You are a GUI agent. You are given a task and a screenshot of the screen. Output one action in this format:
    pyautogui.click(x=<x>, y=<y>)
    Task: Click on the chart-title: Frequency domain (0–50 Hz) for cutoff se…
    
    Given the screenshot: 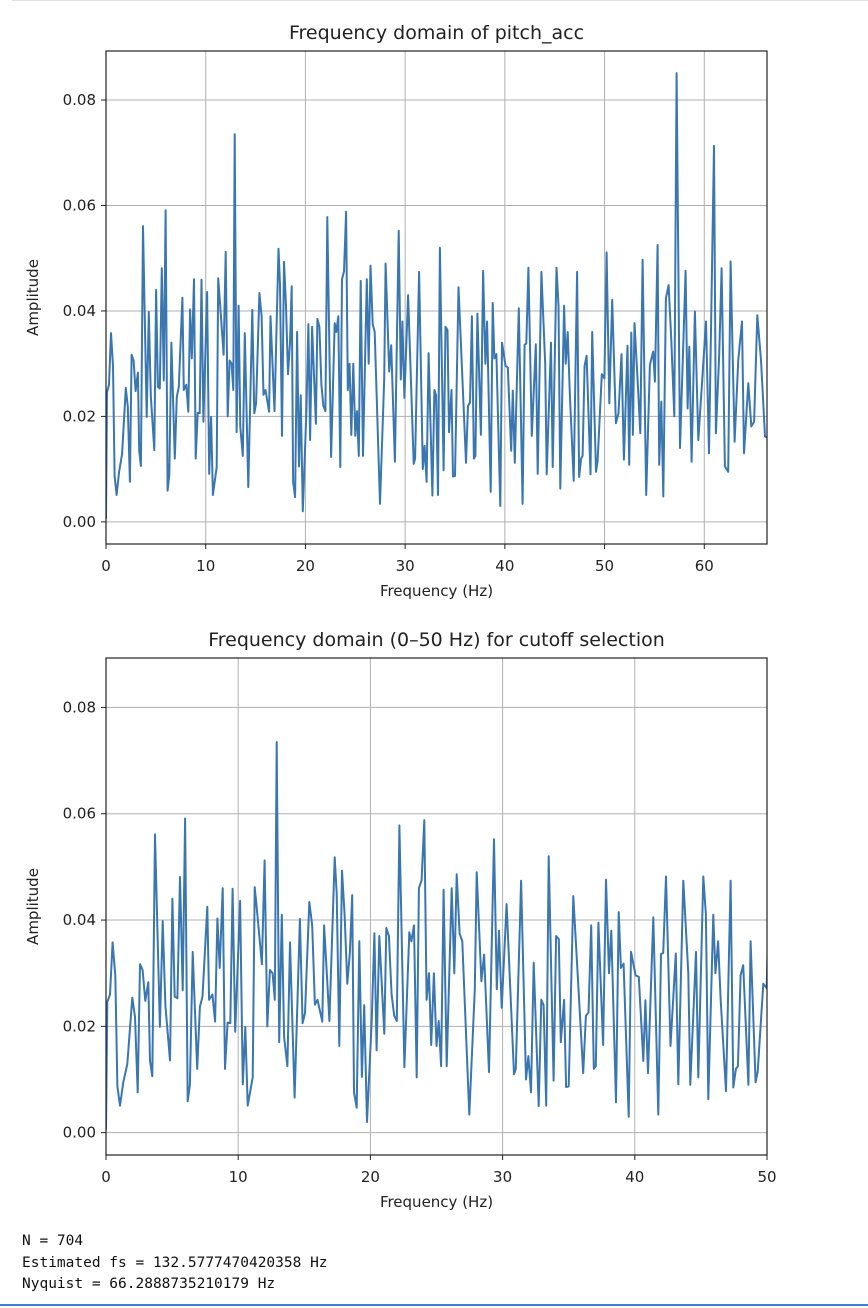 What is the action you would take?
    pyautogui.click(x=436, y=640)
    